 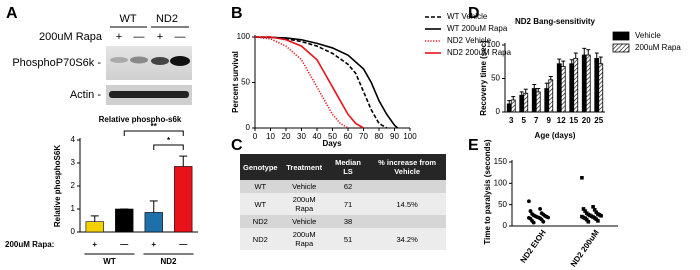 What do you see at coordinates (501, 161) in the screenshot?
I see `y-tick-label: 150` at bounding box center [501, 161].